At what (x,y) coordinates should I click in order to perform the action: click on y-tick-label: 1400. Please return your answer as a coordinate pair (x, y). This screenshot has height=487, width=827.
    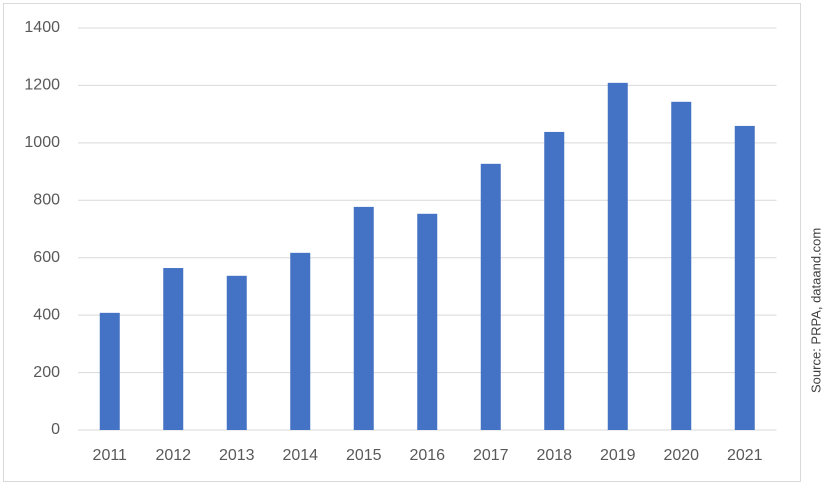
    Looking at the image, I should click on (42, 27).